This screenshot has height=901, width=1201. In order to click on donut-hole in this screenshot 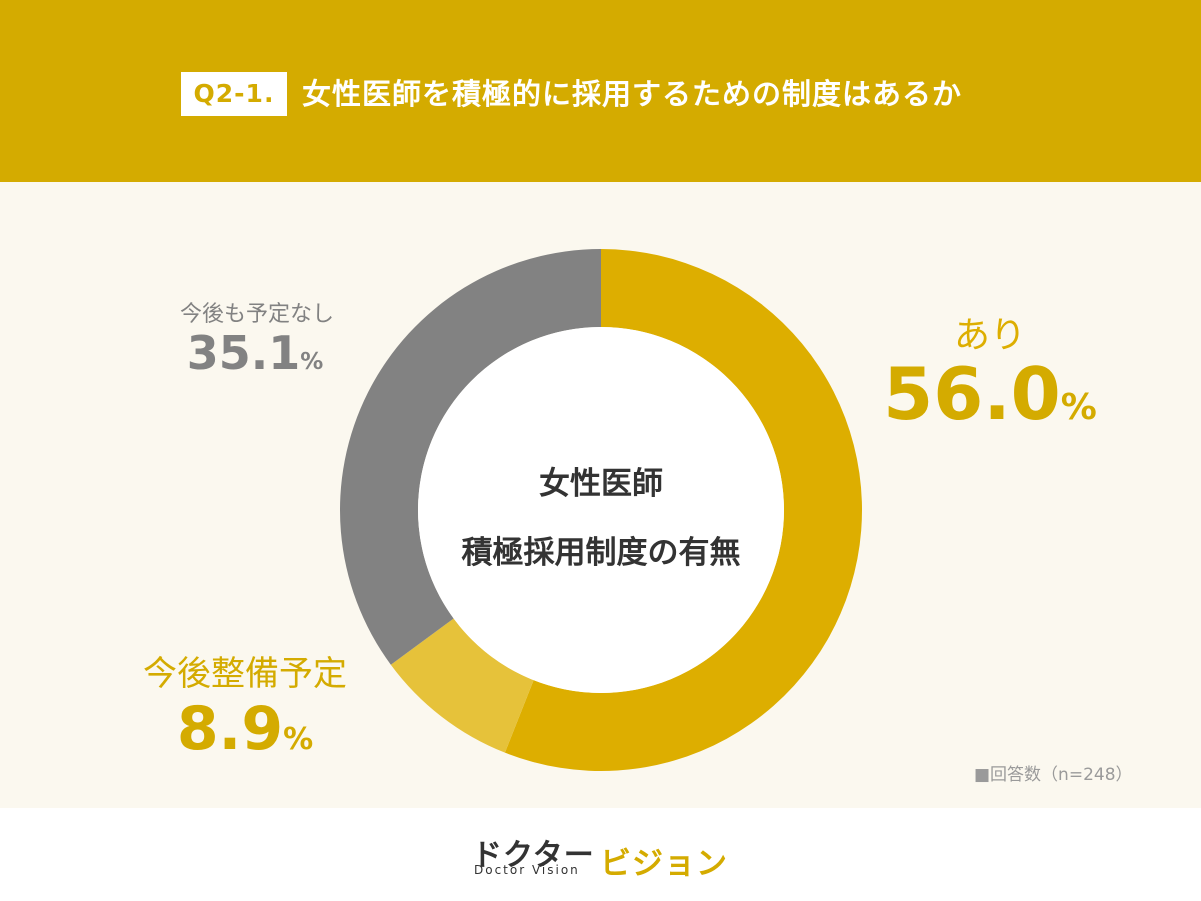, I will do `click(601, 510)`.